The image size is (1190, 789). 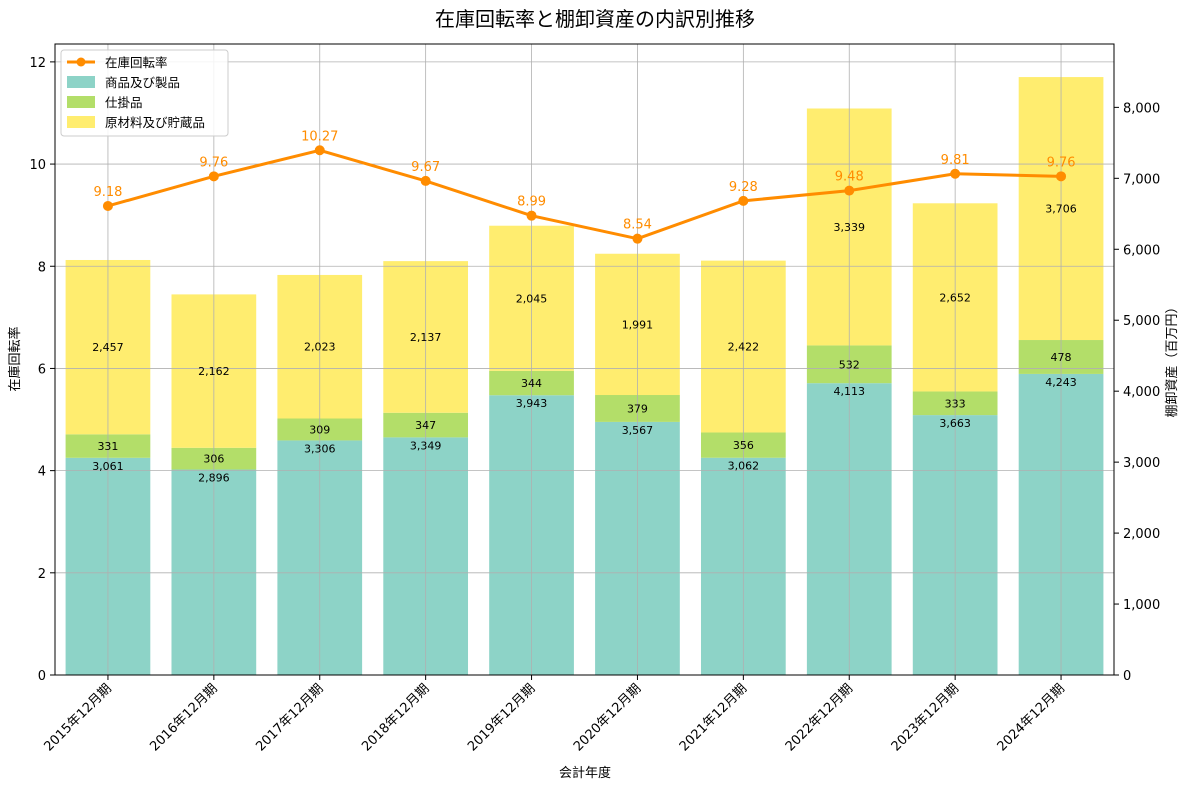 What do you see at coordinates (637, 408) in the screenshot?
I see `bar-value-label: 379` at bounding box center [637, 408].